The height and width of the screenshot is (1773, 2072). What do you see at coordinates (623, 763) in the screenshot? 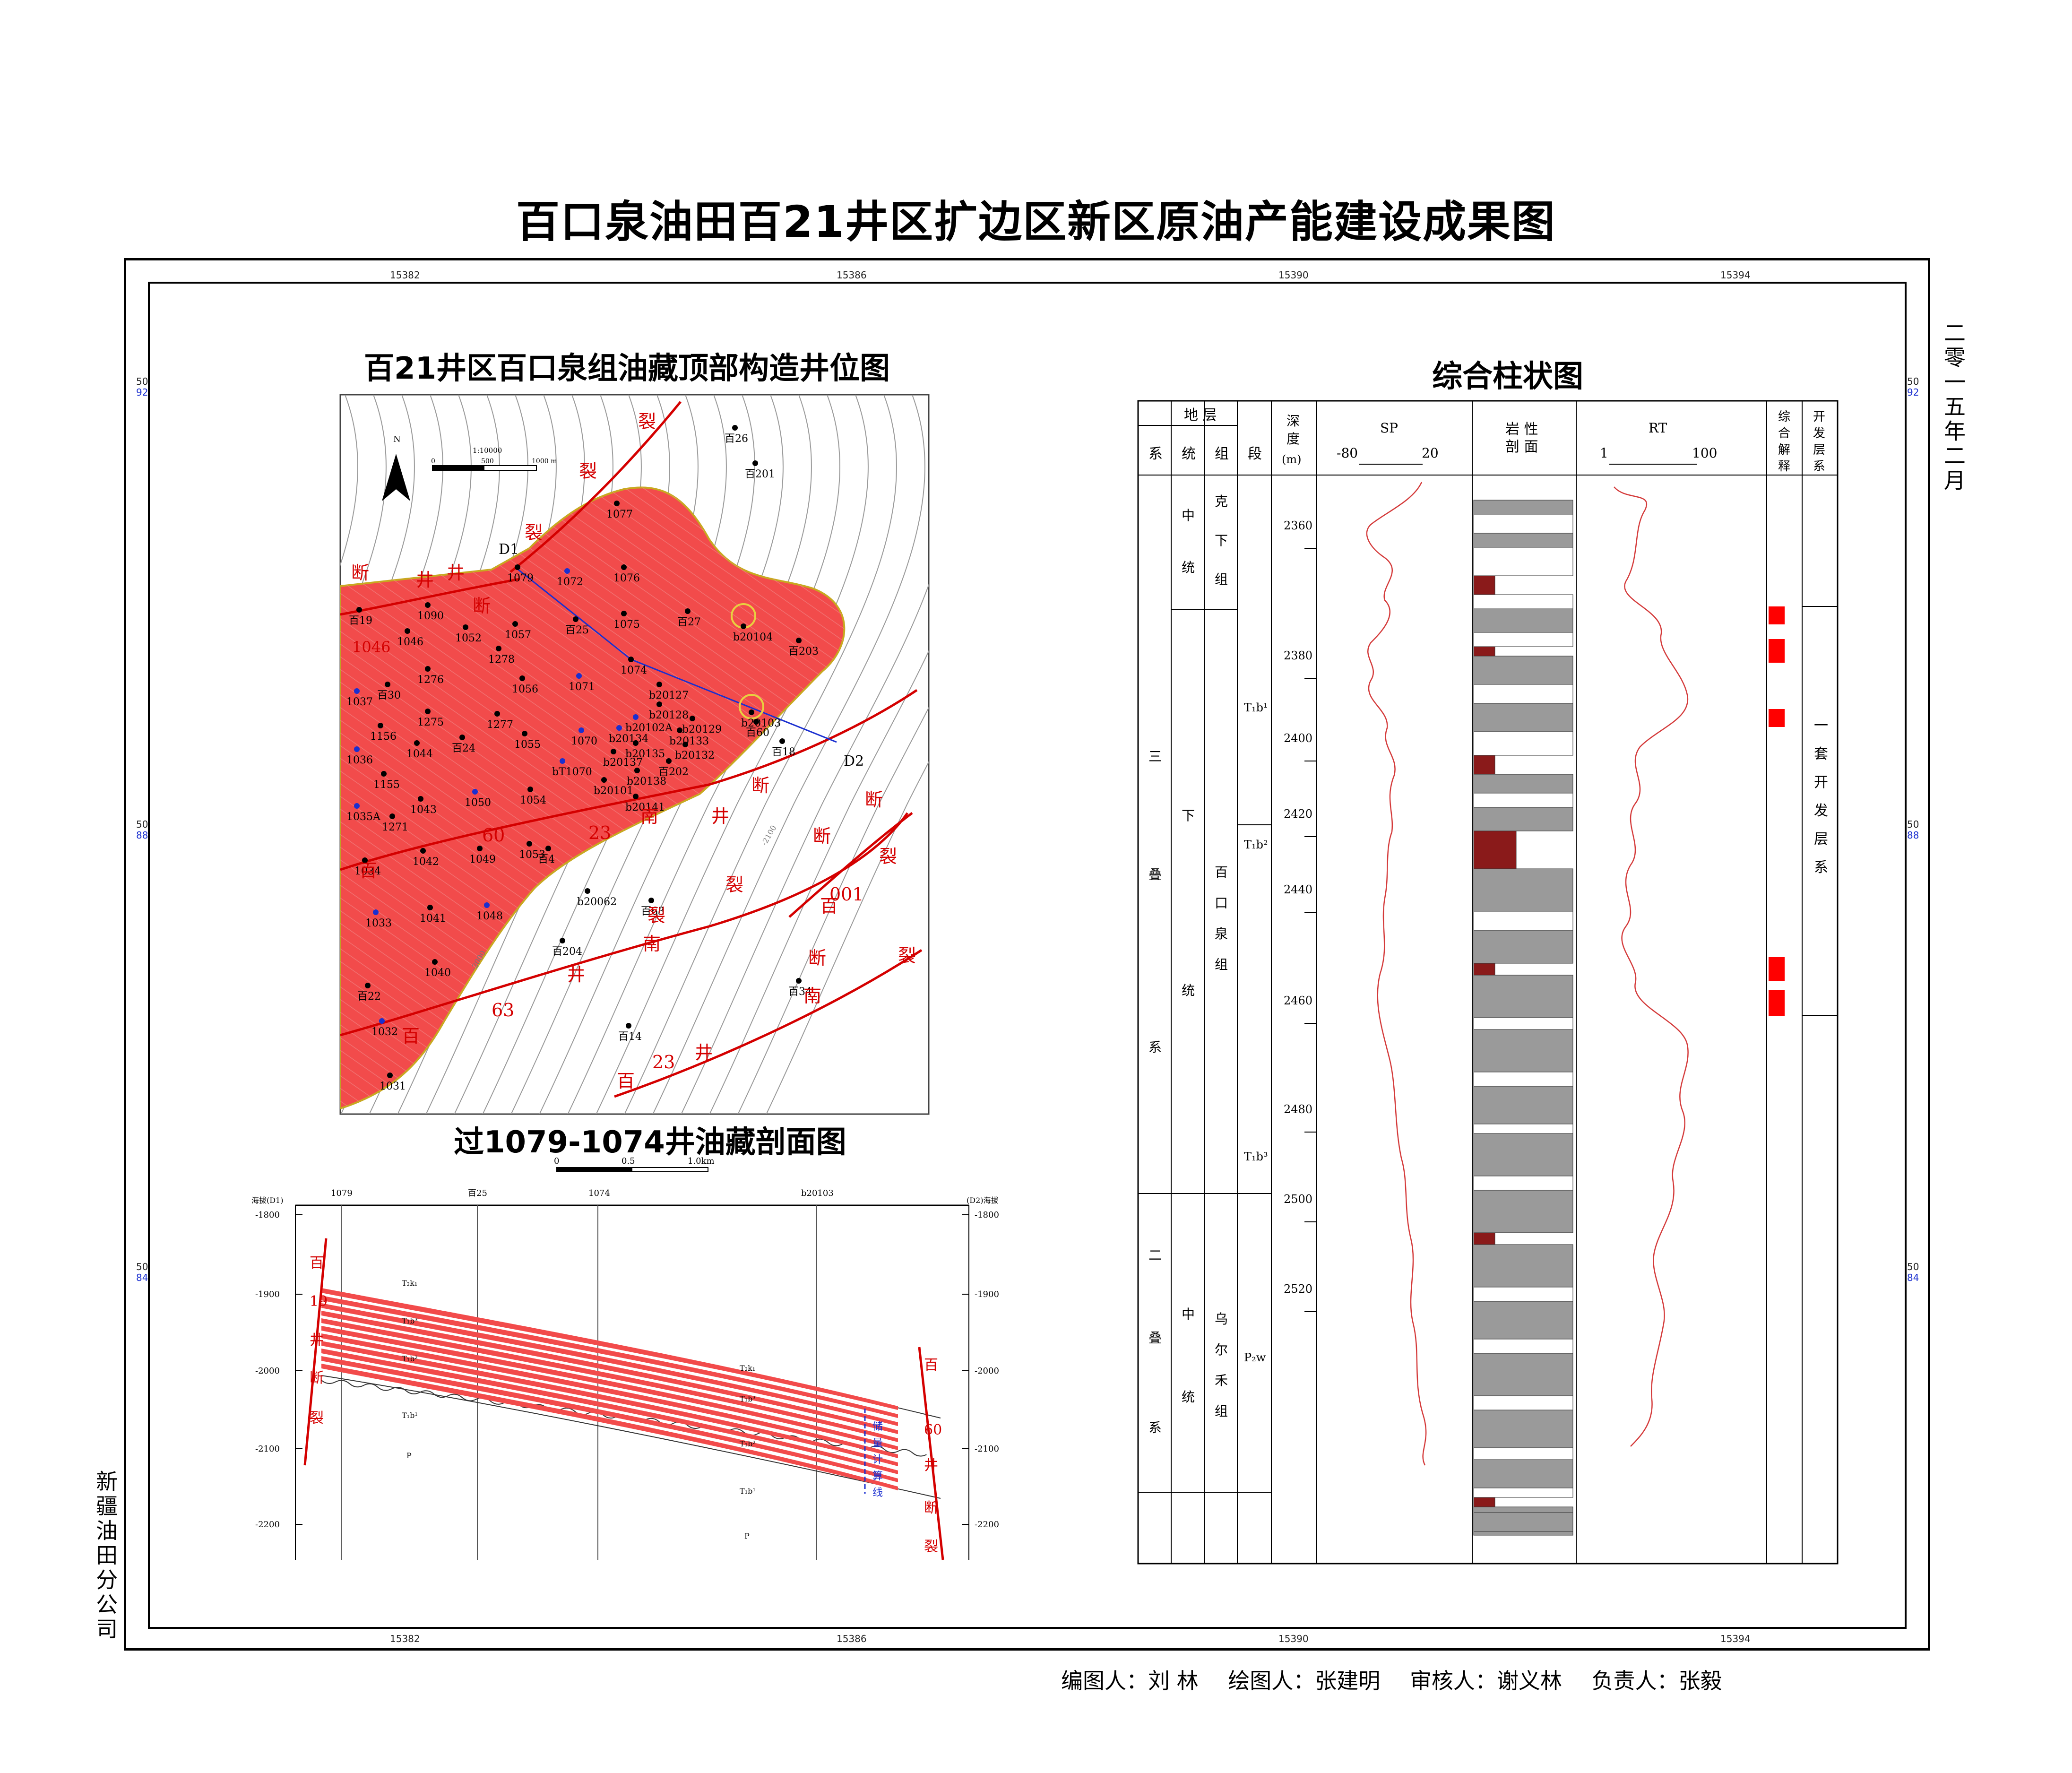
I see `well-label: b20137` at bounding box center [623, 763].